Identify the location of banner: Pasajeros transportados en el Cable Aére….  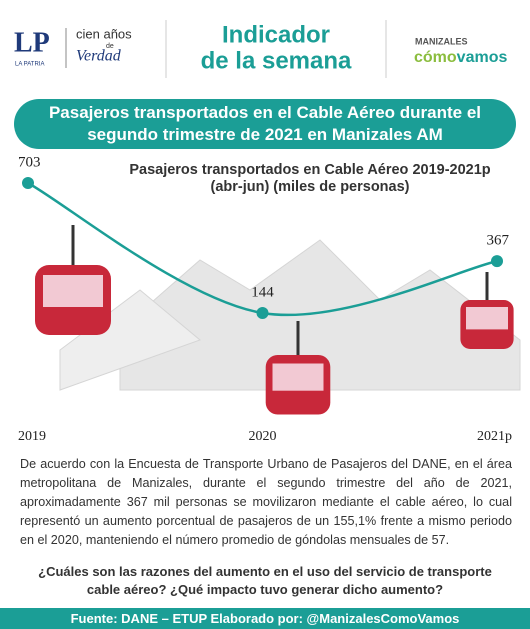
(265, 124).